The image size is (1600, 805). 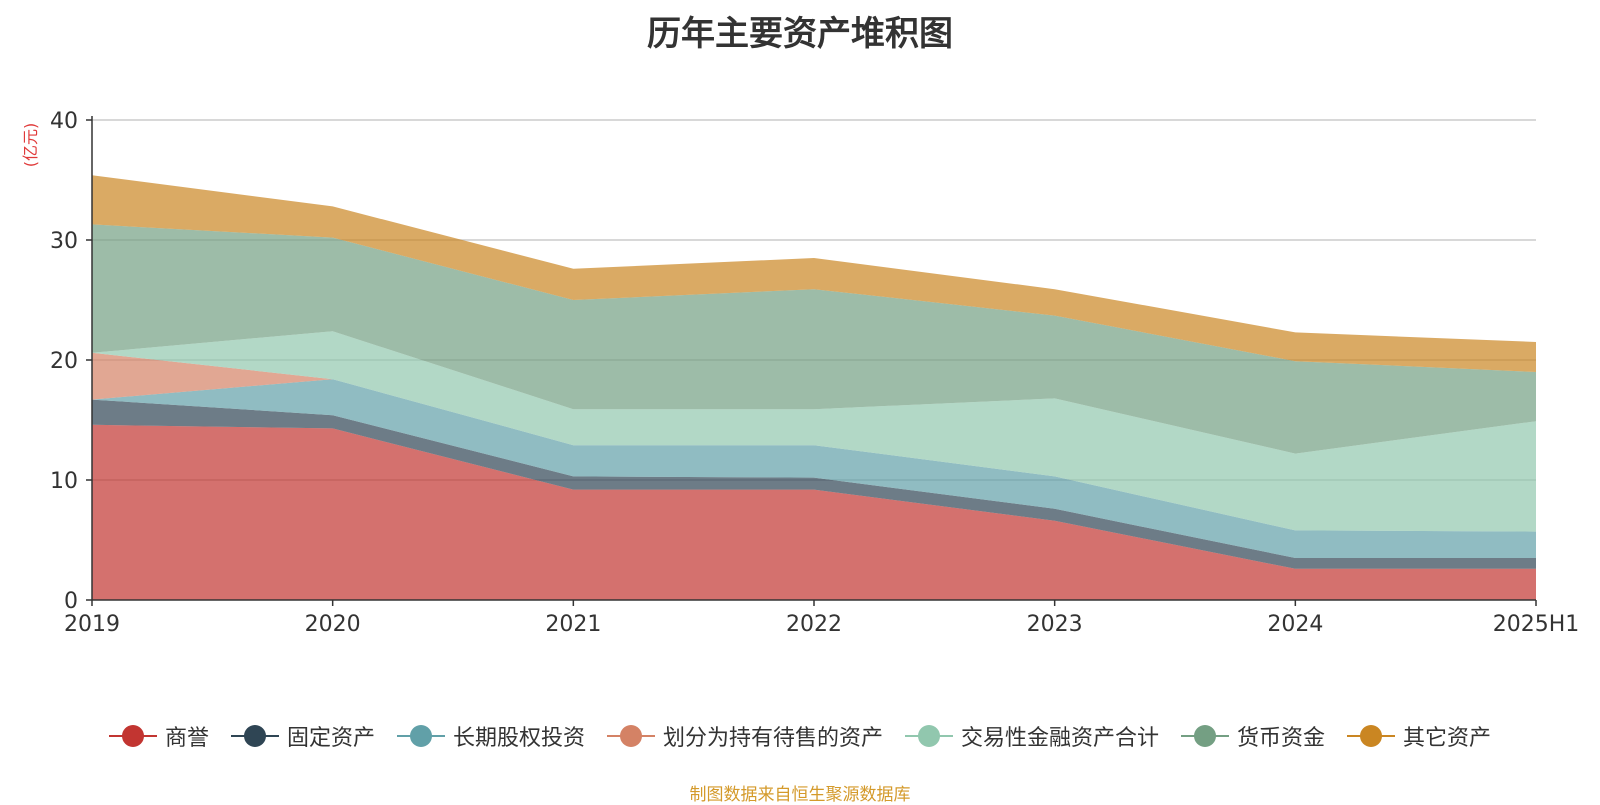 What do you see at coordinates (92, 624) in the screenshot?
I see `x-tick-label: 2019` at bounding box center [92, 624].